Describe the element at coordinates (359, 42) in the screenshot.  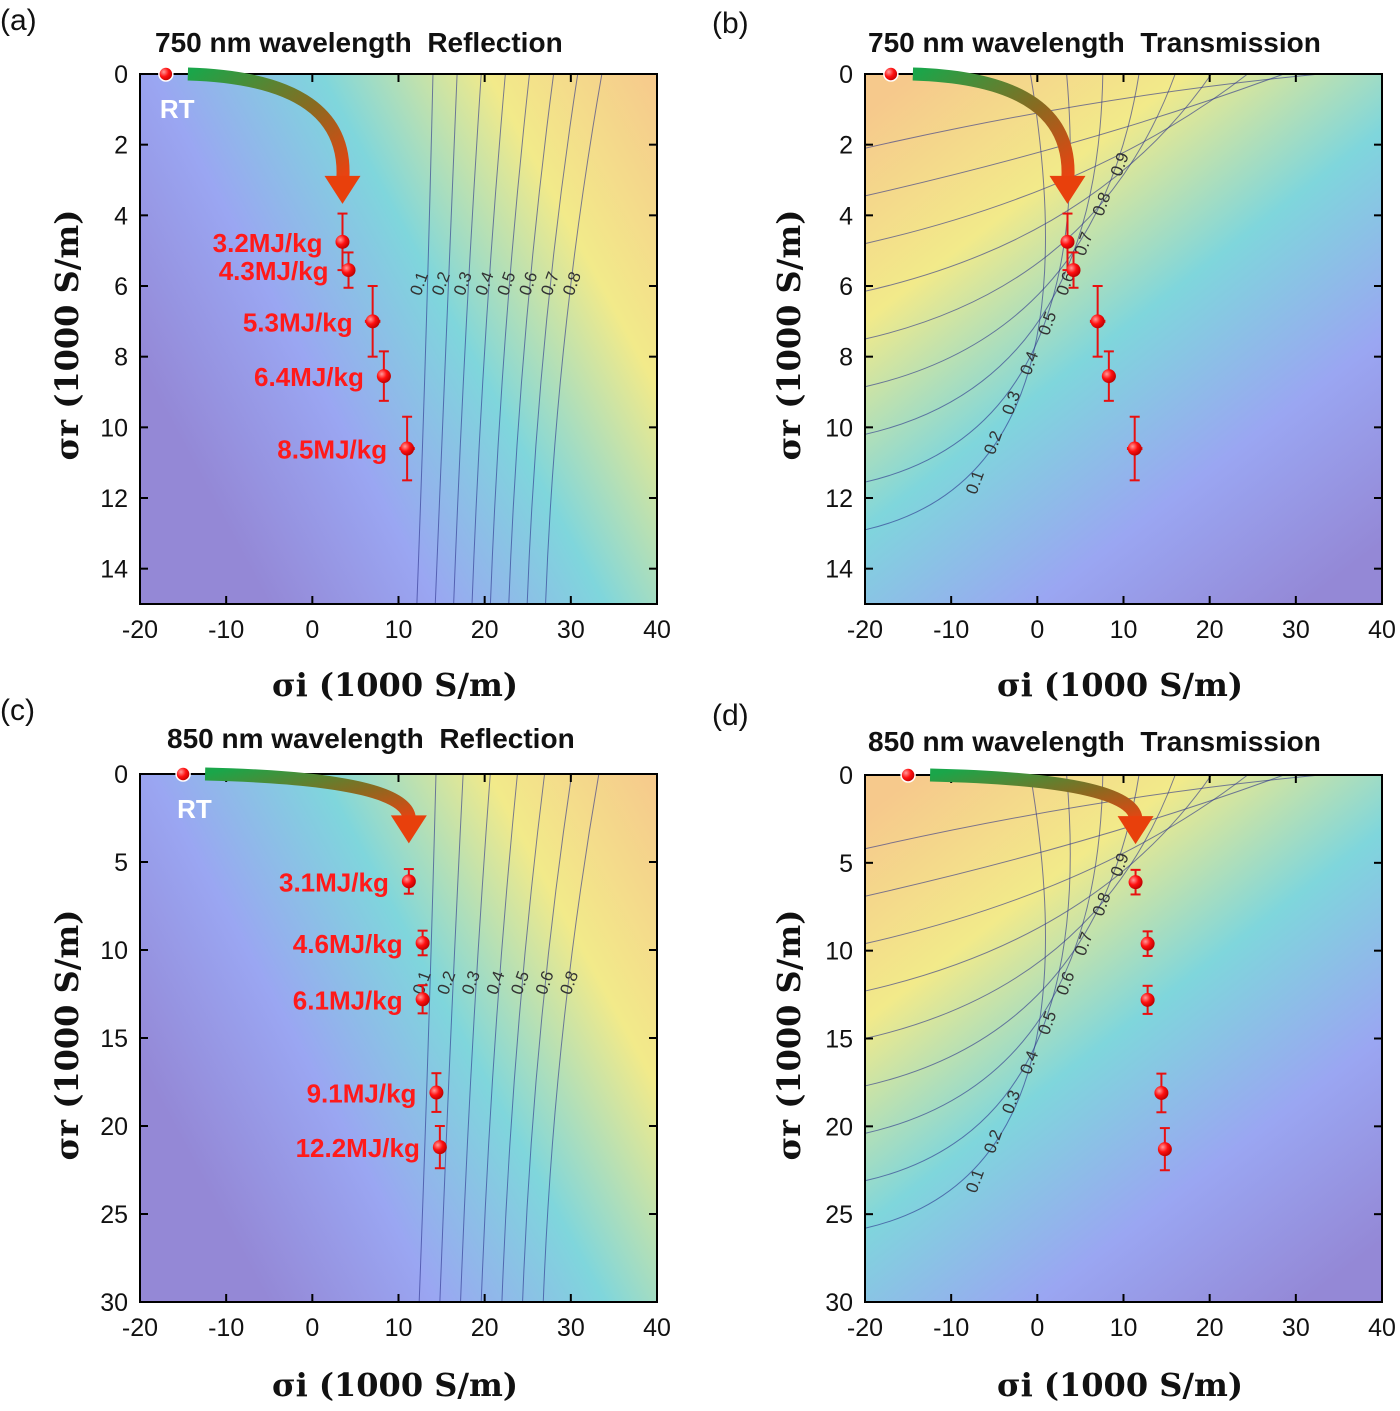
I see `chart-title: 750 nm wavelength Reflection` at that location.